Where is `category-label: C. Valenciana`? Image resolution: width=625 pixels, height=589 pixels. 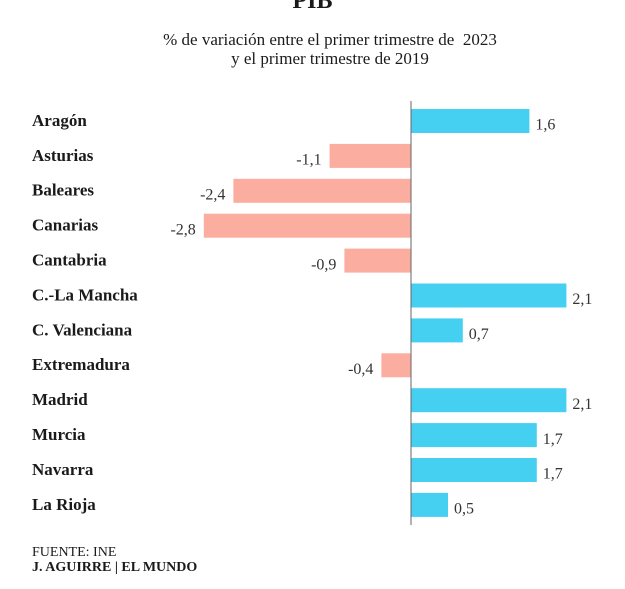 category-label: C. Valenciana is located at coordinates (82, 329).